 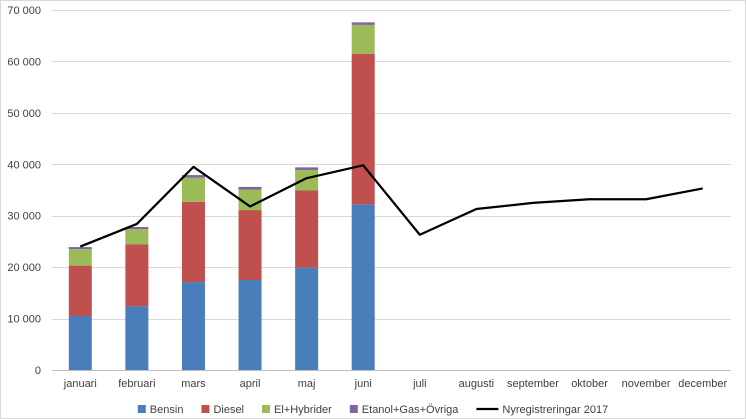 What do you see at coordinates (80, 384) in the screenshot?
I see `x-tick-label: januari` at bounding box center [80, 384].